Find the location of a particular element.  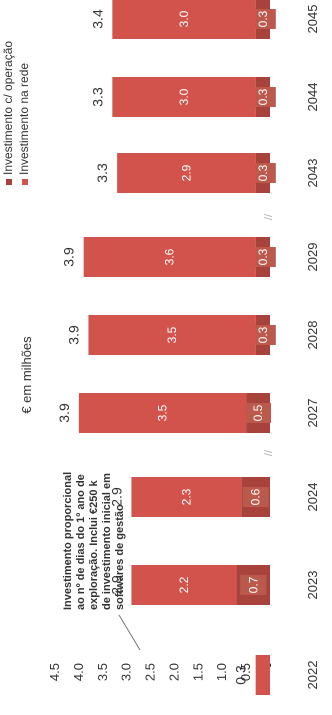

segment-label: 0.7 is located at coordinates (253, 584).